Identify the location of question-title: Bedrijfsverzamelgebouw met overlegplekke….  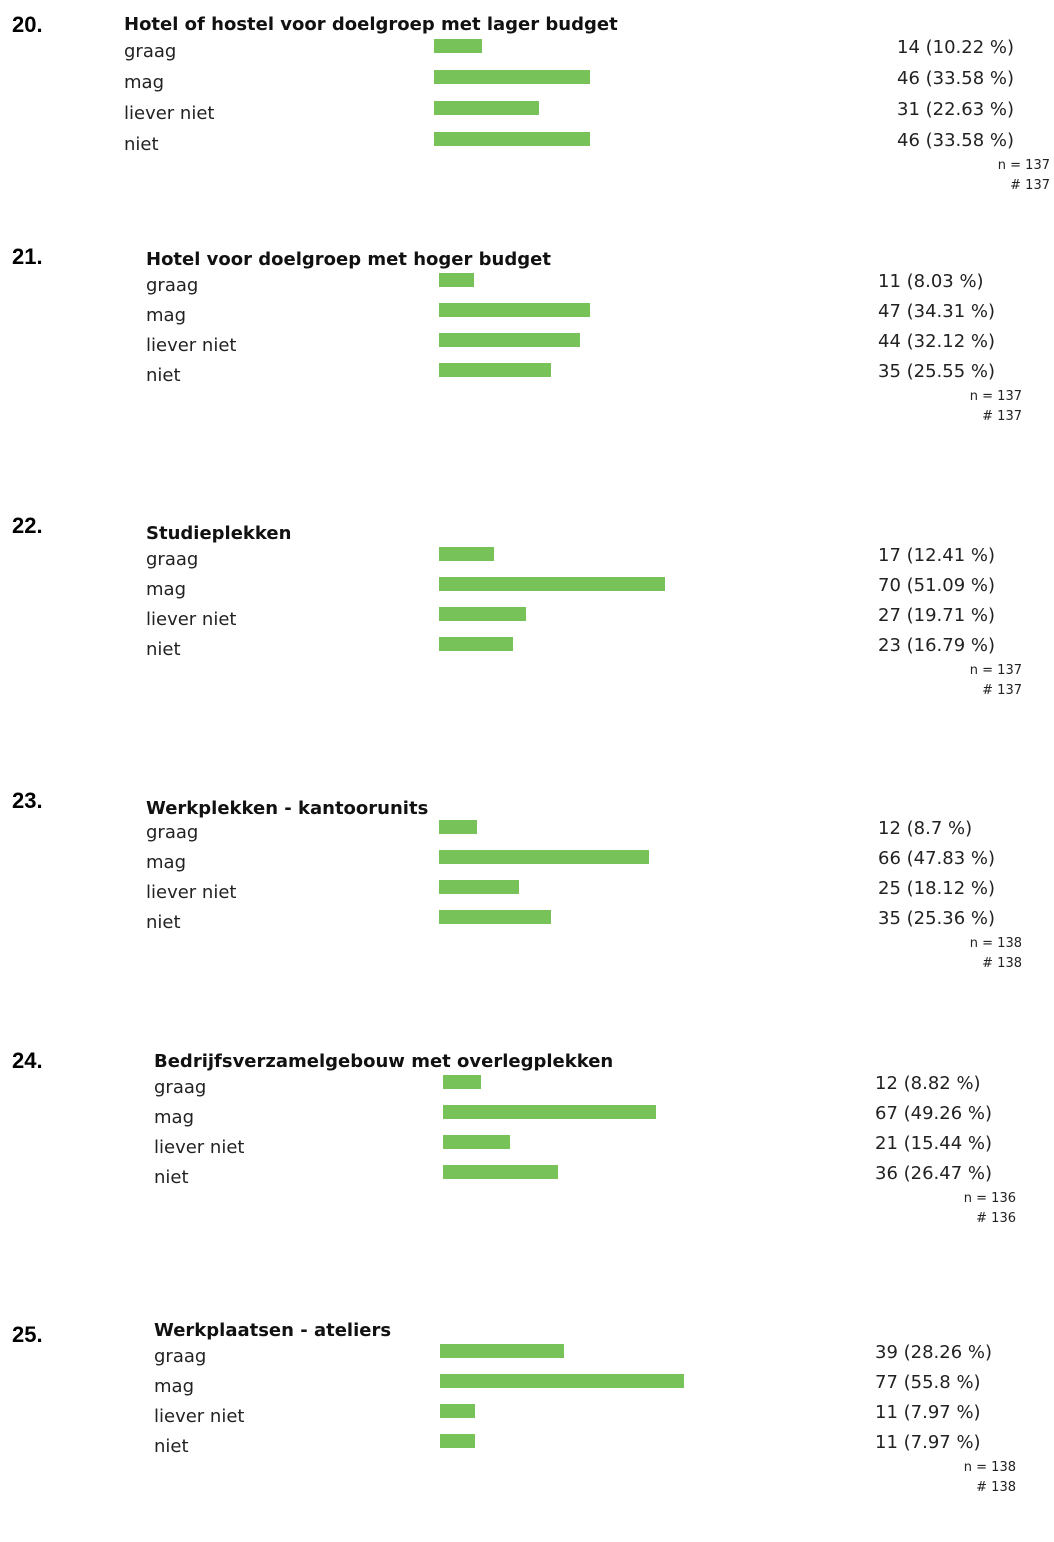
(384, 1061).